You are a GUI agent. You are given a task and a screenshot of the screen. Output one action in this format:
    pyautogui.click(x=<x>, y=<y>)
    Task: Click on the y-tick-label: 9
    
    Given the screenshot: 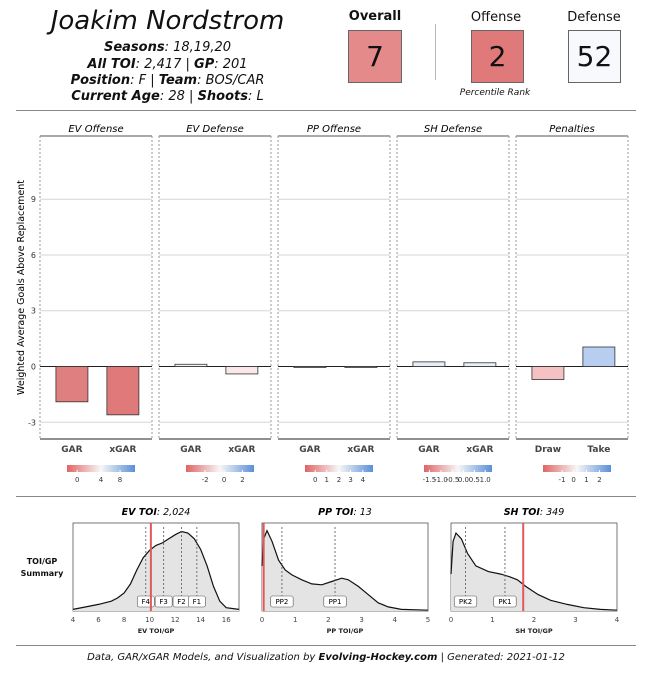 What is the action you would take?
    pyautogui.click(x=33, y=199)
    